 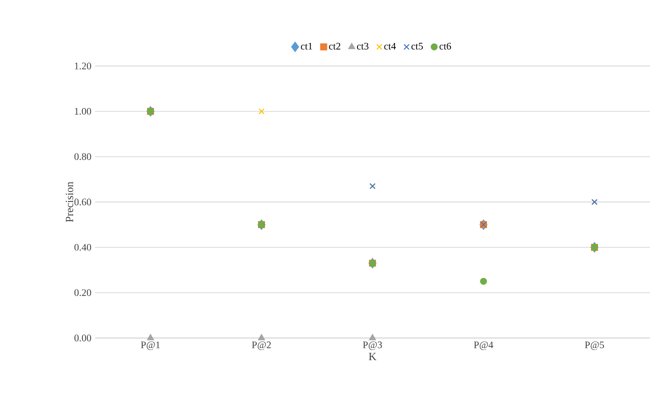 I want to click on y-tick-label: 0.60, so click(x=83, y=202).